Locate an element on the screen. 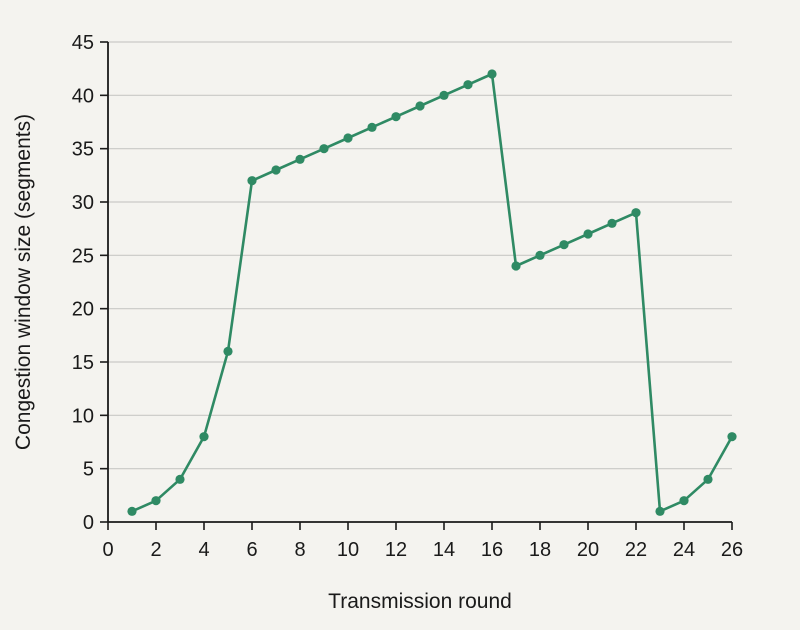 This screenshot has height=630, width=800. y-tick-label: 20 is located at coordinates (83, 310).